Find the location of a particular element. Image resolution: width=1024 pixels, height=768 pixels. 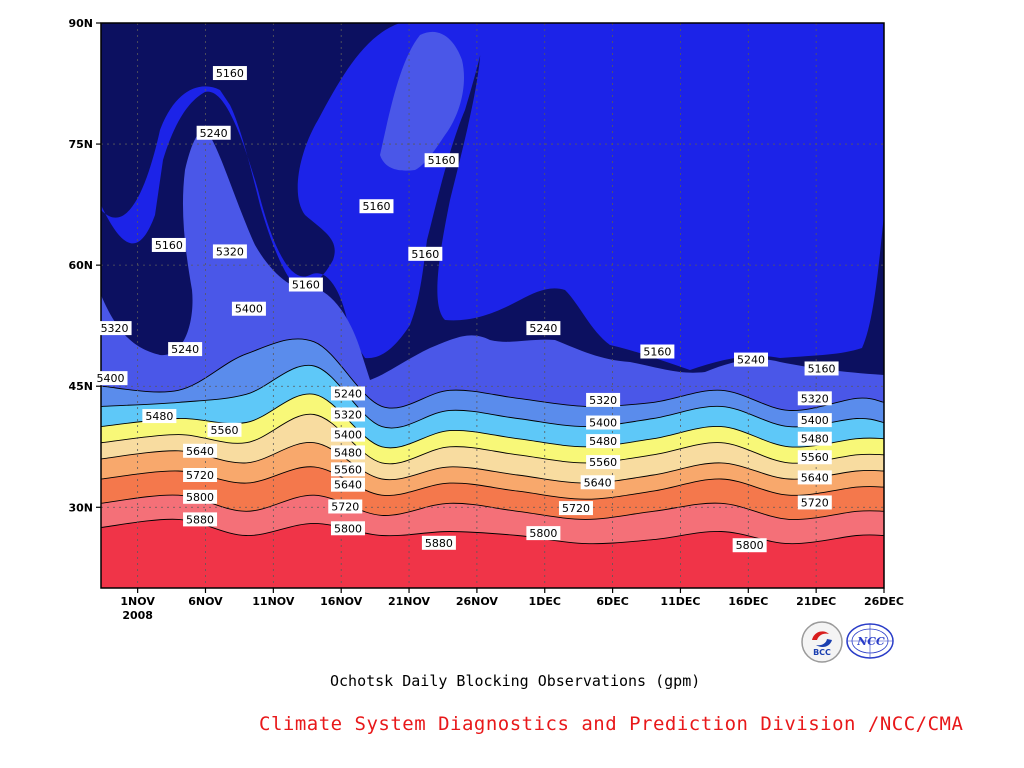

x-tick-label: 6DEC is located at coordinates (612, 601).